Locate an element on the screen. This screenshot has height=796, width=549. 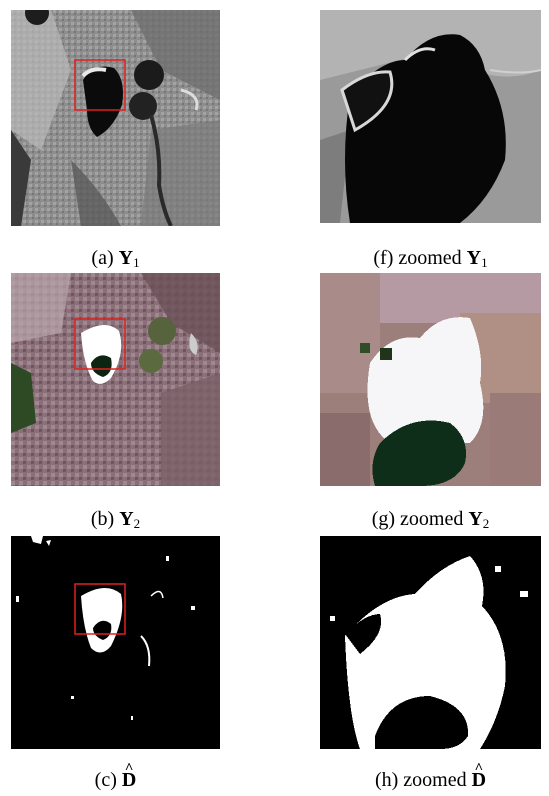
panel-f-zoomed-y1-image is located at coordinates (430, 116).